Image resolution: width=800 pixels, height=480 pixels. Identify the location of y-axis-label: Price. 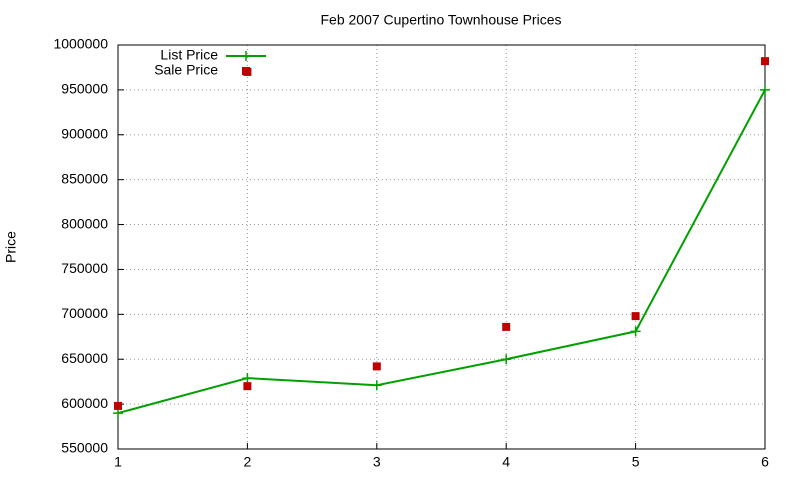
(11, 247).